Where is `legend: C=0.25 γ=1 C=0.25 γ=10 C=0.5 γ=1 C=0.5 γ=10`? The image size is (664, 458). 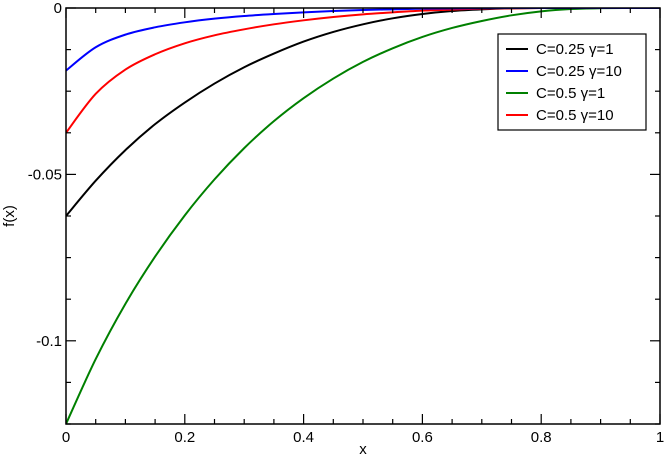 legend: C=0.25 γ=1 C=0.25 γ=10 C=0.5 γ=1 C=0.5 γ=10 is located at coordinates (572, 82).